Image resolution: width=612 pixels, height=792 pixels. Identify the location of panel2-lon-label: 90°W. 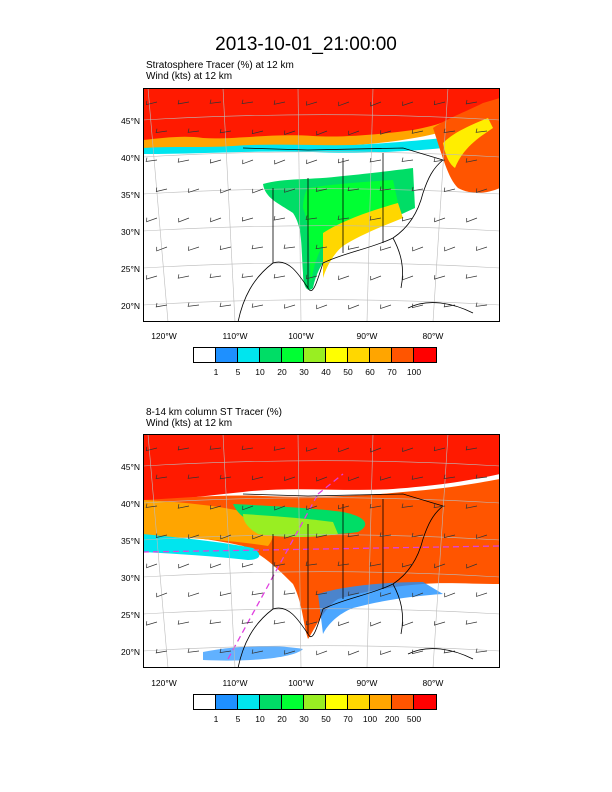
(367, 683).